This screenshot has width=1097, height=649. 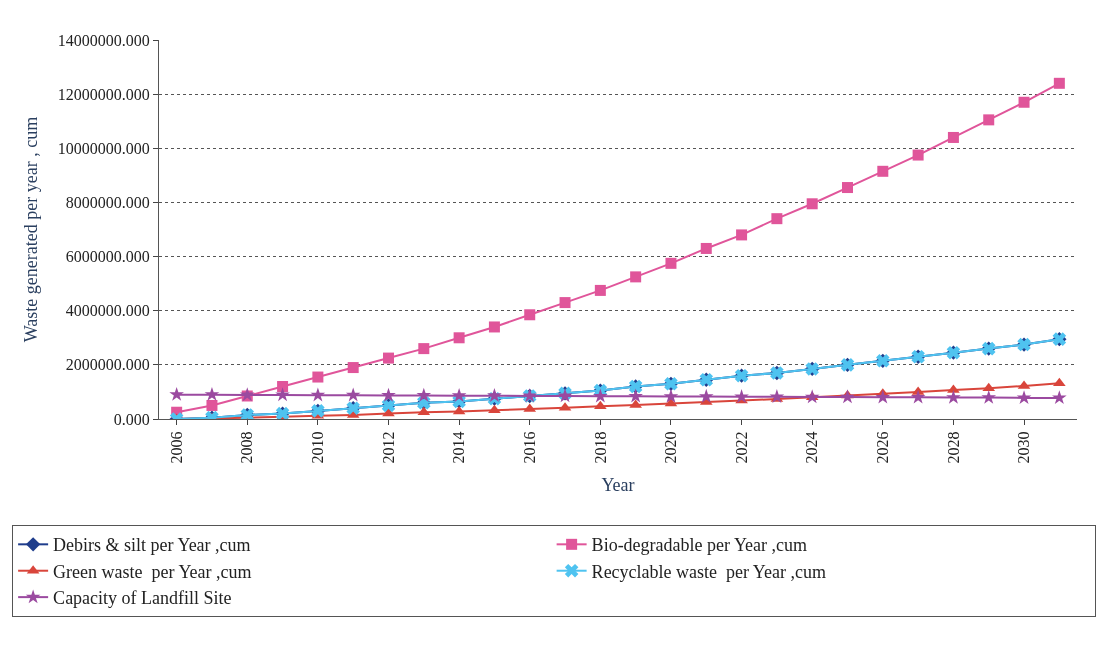 I want to click on x-tick-label: 2012, so click(x=388, y=447).